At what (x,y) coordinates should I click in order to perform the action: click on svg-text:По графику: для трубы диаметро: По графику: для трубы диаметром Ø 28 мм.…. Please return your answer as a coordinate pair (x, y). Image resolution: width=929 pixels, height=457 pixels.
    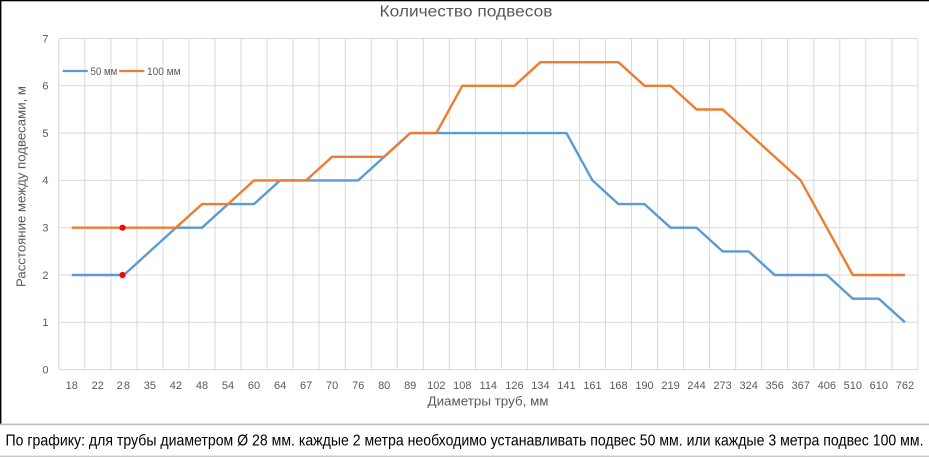
    Looking at the image, I should click on (465, 441).